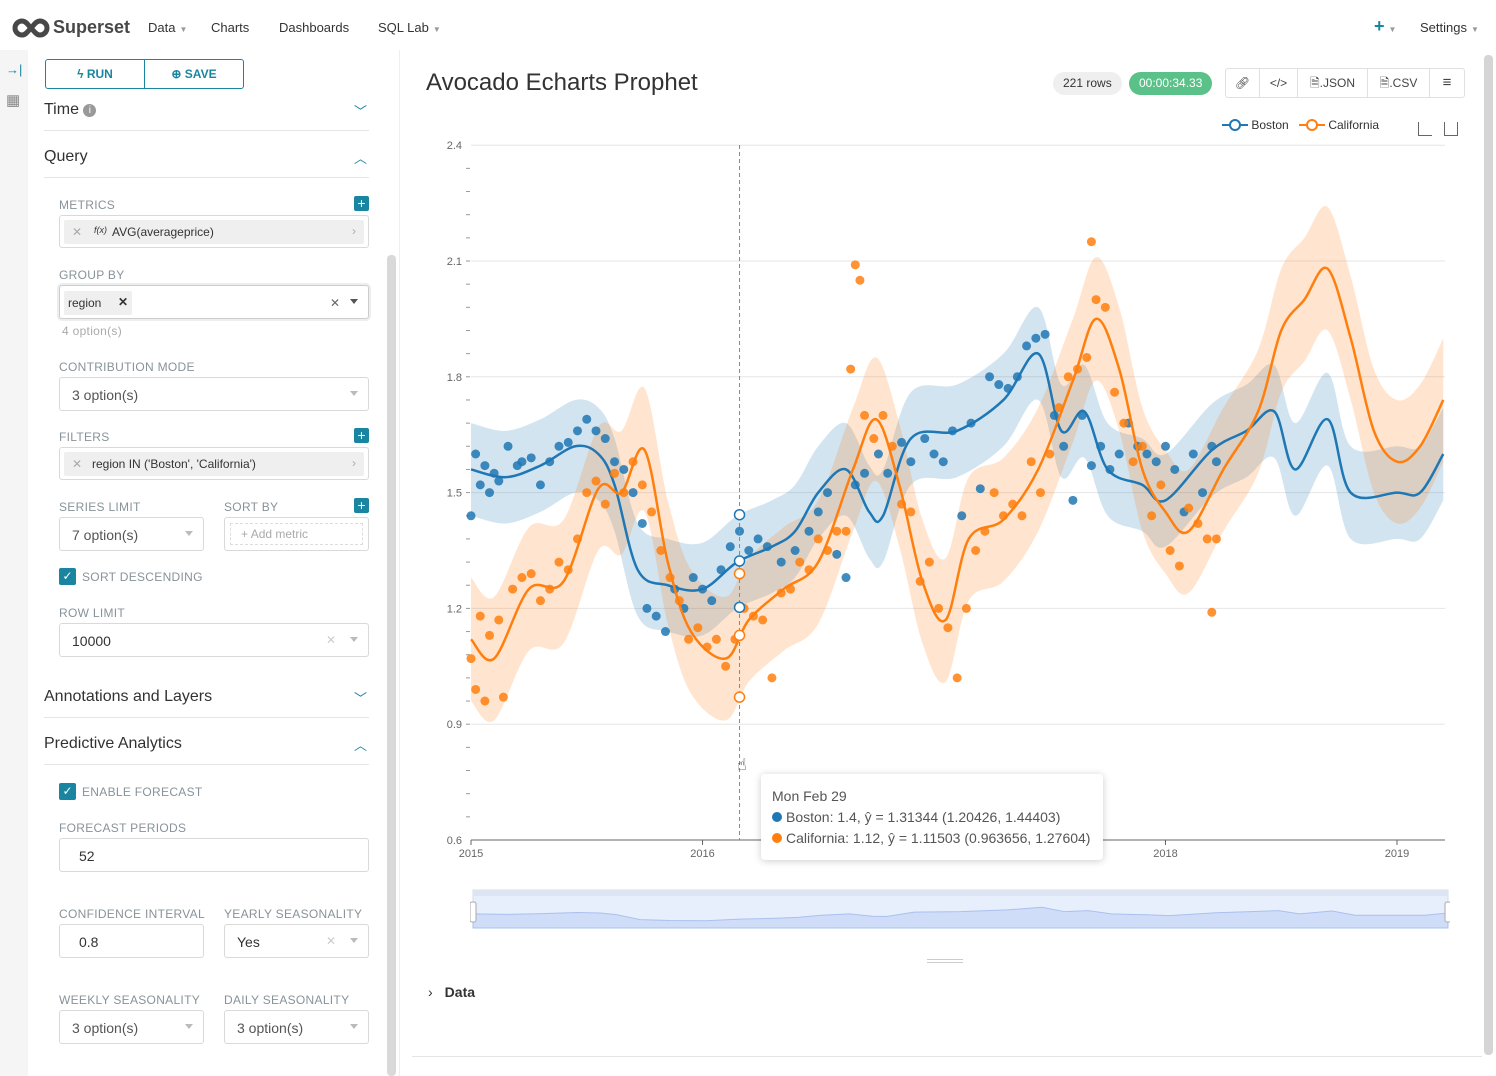  What do you see at coordinates (131, 534) in the screenshot?
I see `series-limit-select: 7 option(s)` at bounding box center [131, 534].